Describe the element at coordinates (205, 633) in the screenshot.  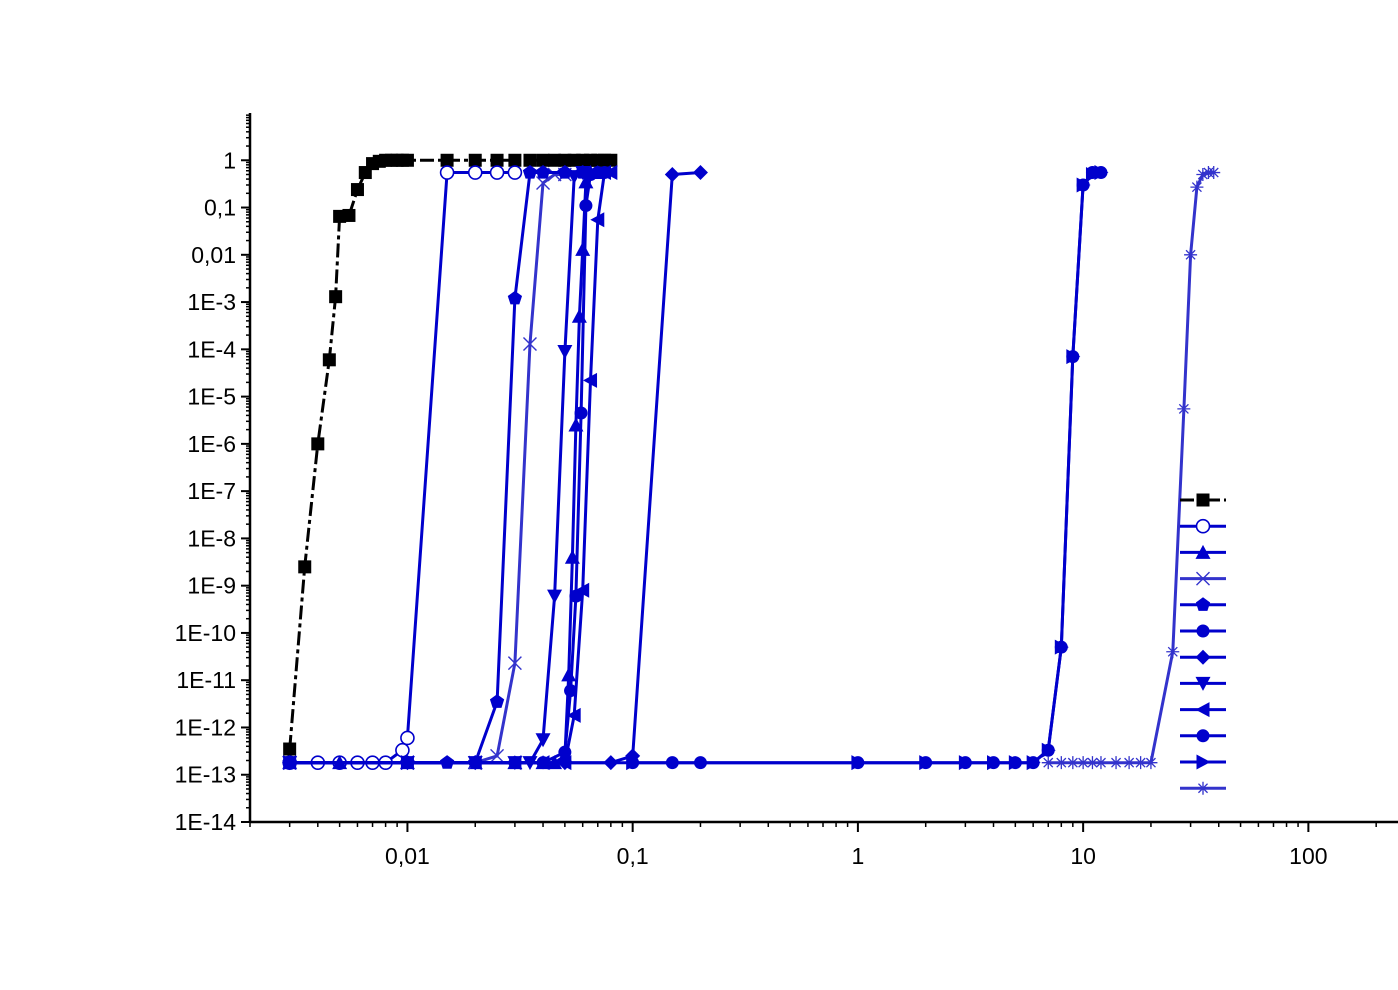
I see `y-tick-label: 1E-10` at that location.